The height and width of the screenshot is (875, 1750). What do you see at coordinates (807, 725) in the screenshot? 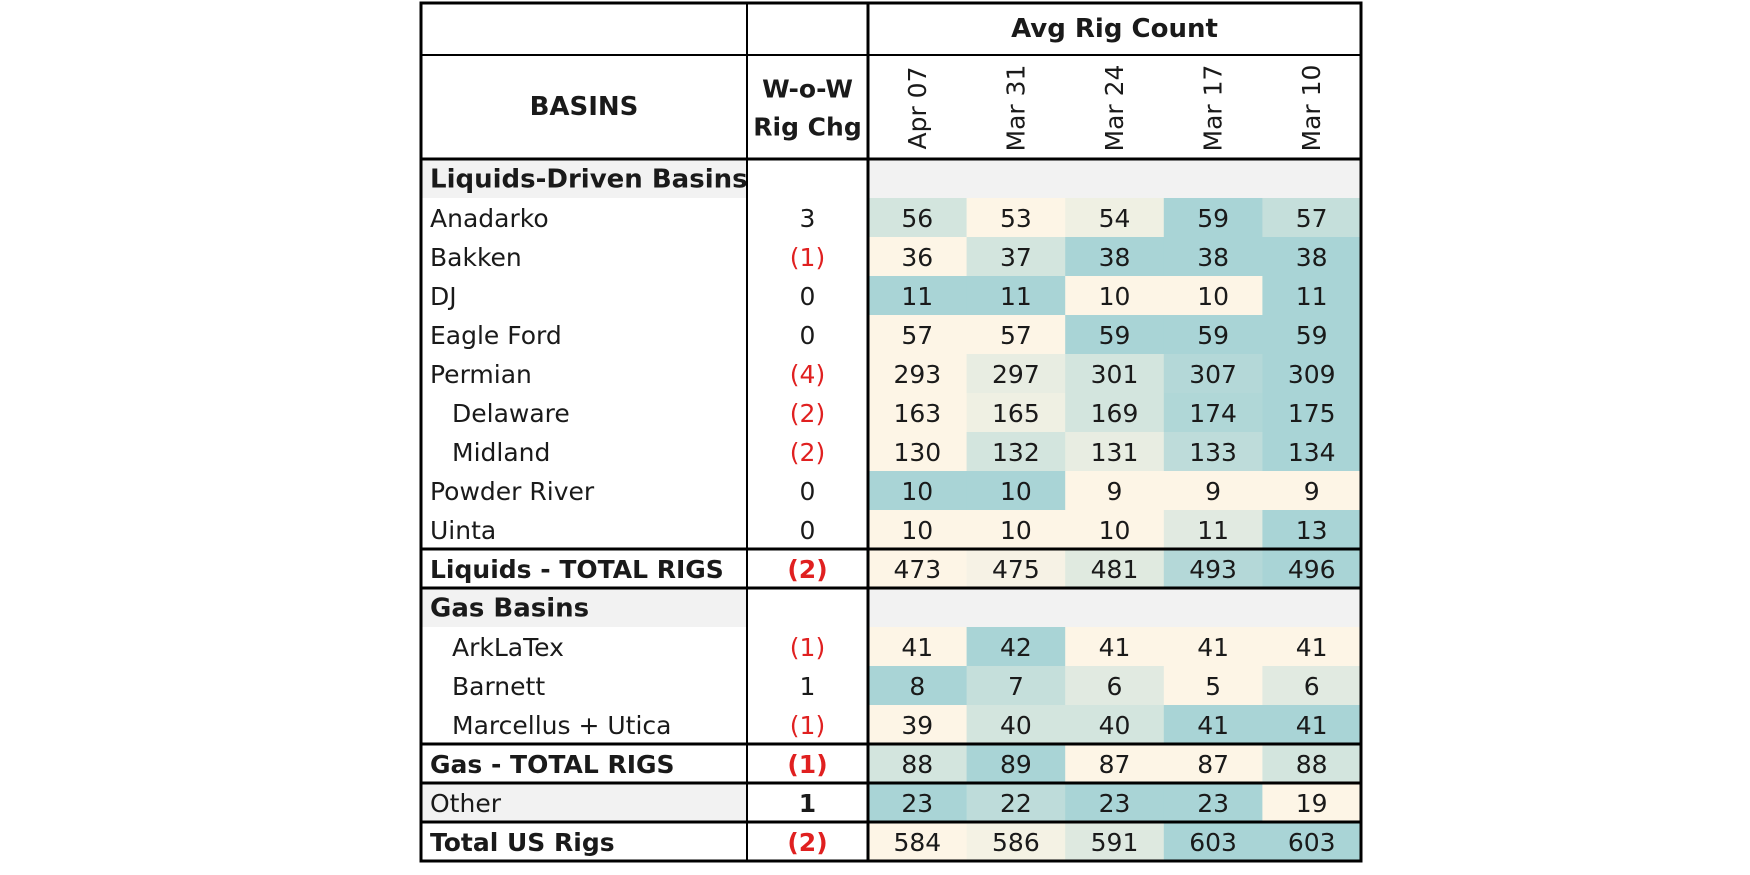
I see `wow-change-value: (1)` at bounding box center [807, 725].